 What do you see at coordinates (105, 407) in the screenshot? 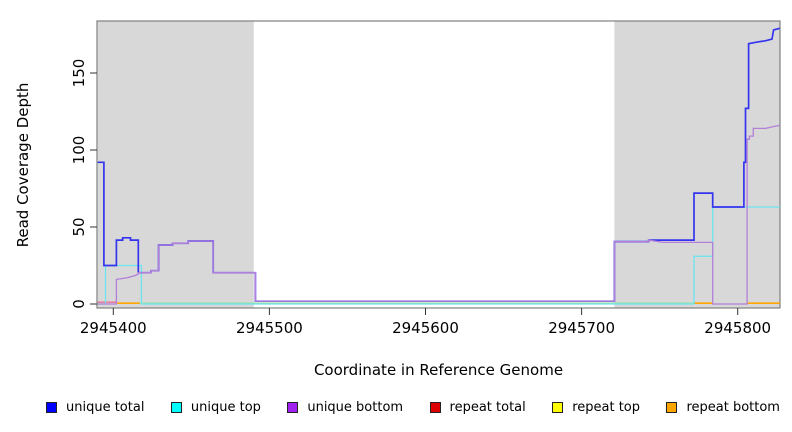
I see `legend-label: unique total` at bounding box center [105, 407].